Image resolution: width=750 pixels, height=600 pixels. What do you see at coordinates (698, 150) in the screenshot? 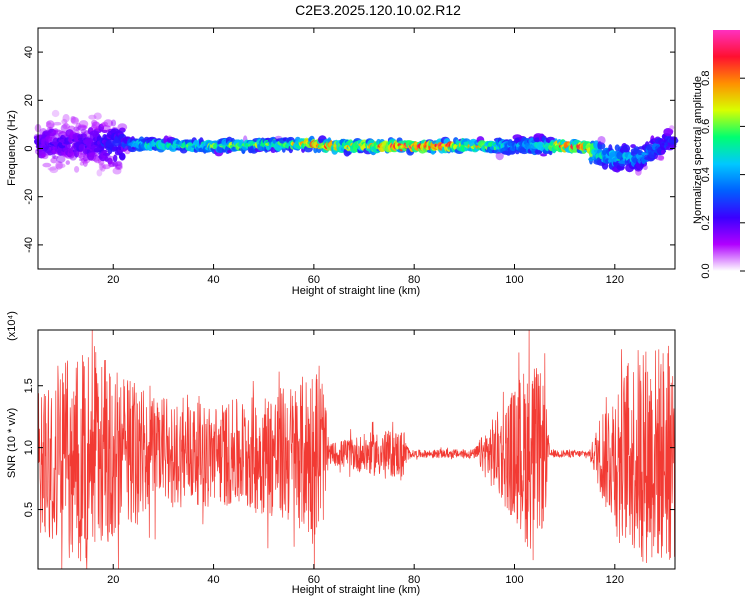
I see `colorbar-label: Normalized spectral amplitude` at bounding box center [698, 150].